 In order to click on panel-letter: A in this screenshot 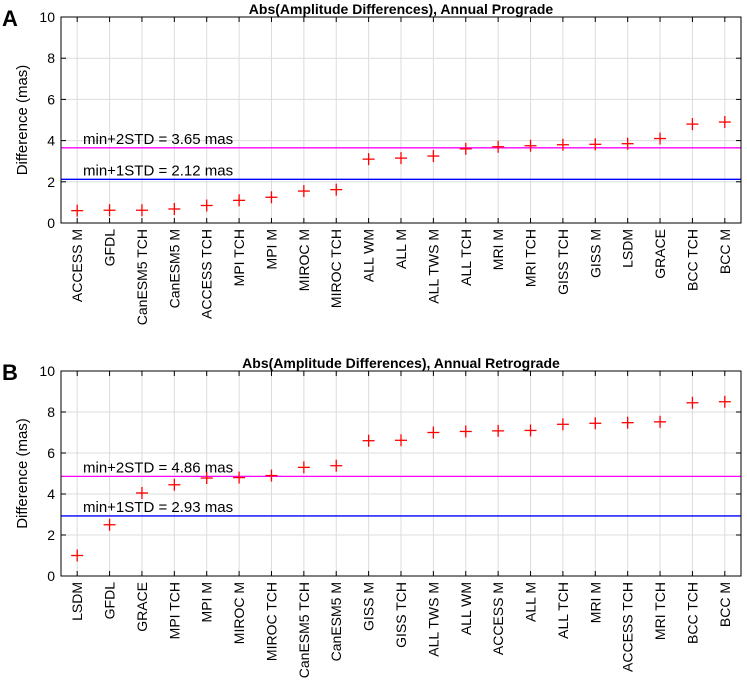, I will do `click(10, 18)`.